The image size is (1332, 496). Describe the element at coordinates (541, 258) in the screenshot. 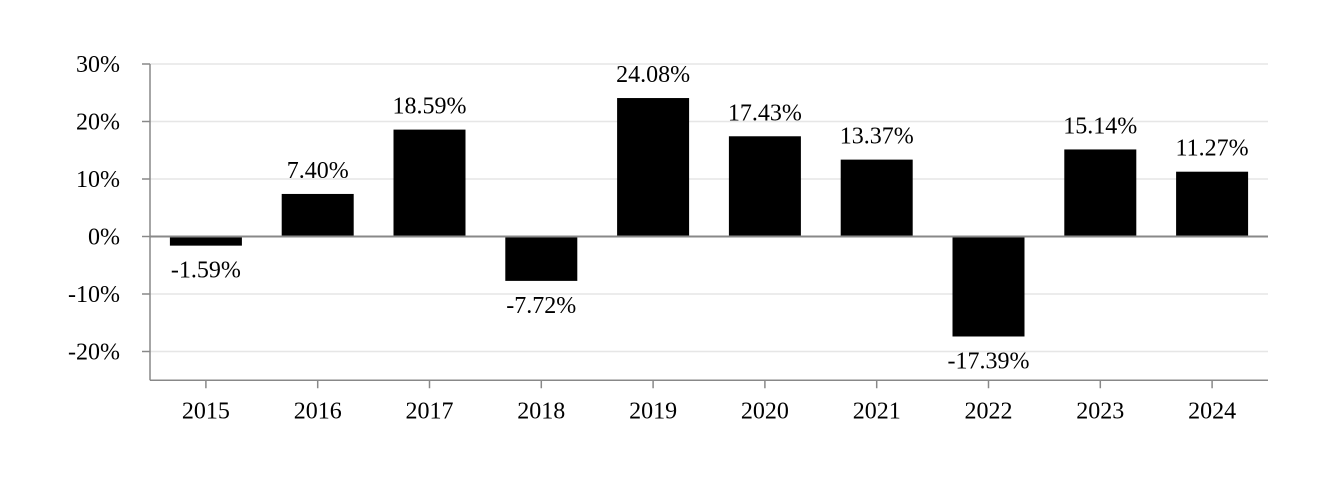

I see `bar-2018` at that location.